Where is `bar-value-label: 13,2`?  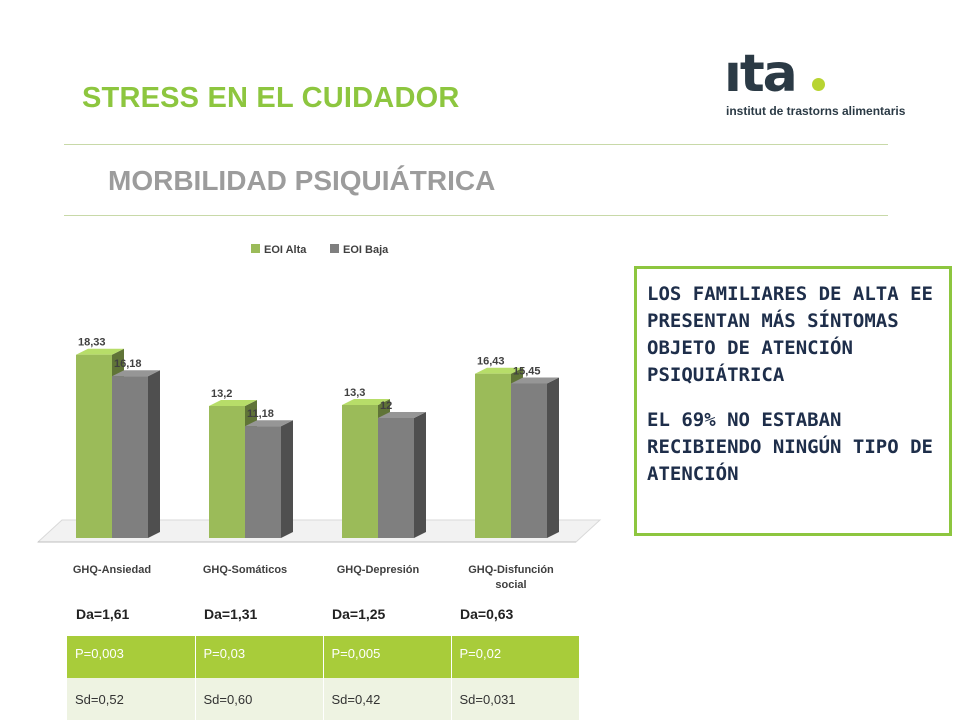 bar-value-label: 13,2 is located at coordinates (221, 394).